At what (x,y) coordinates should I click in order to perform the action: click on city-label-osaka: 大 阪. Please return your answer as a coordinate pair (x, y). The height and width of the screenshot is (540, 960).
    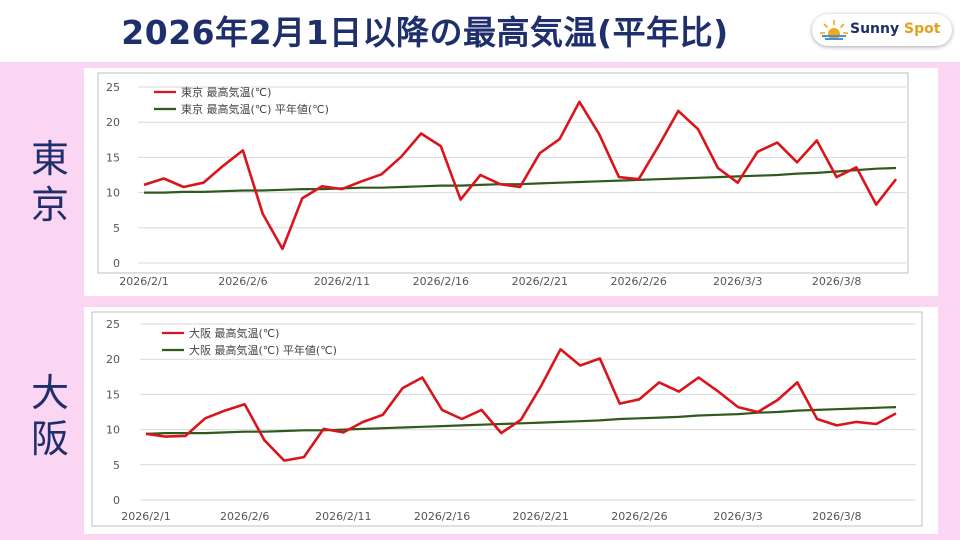
    Looking at the image, I should click on (50, 416).